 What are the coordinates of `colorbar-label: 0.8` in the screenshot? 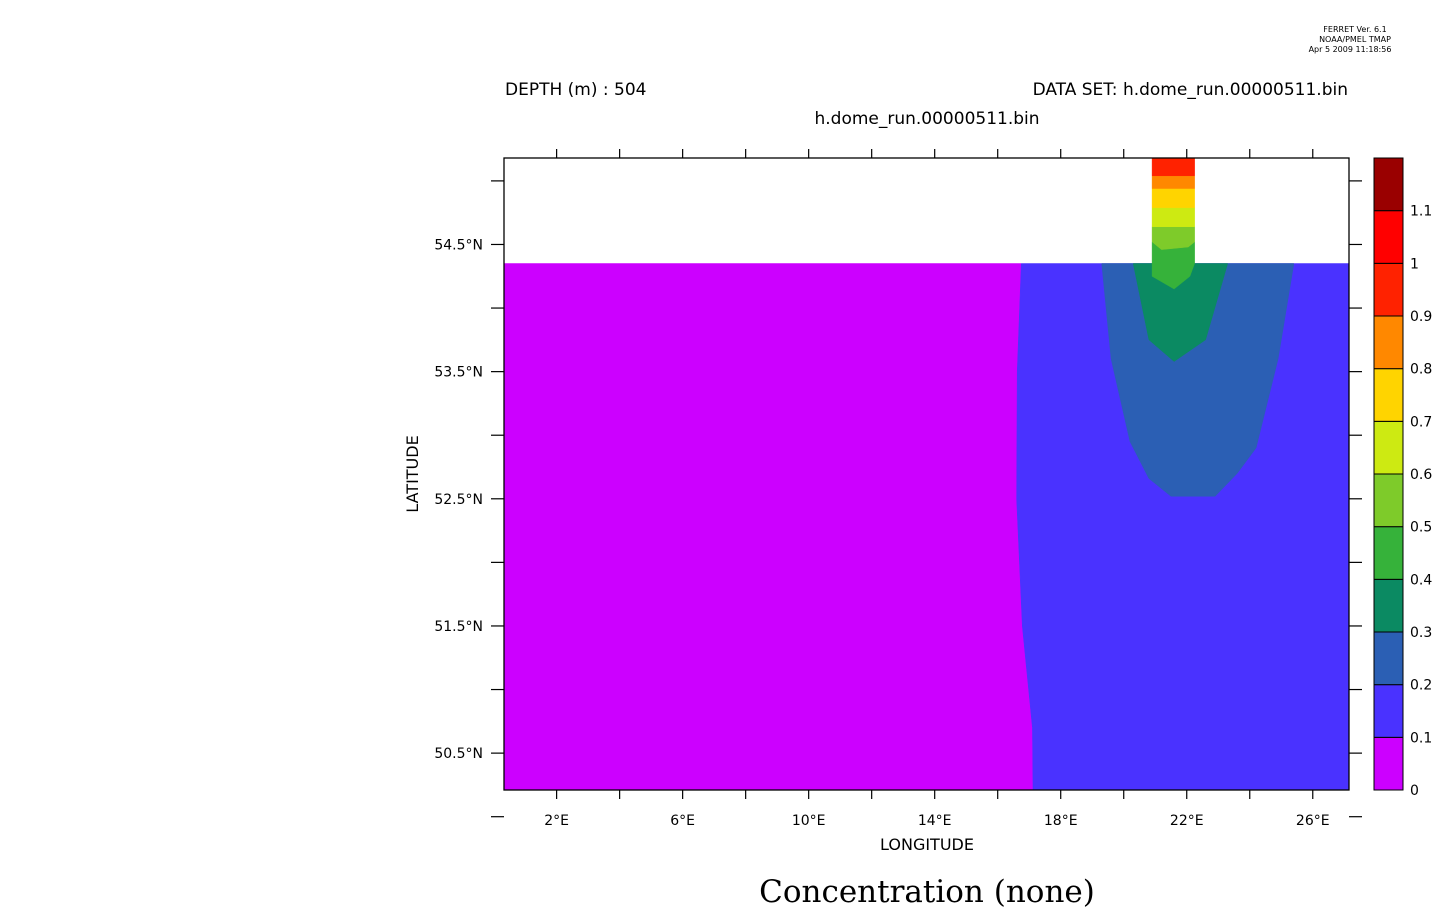 It's located at (1421, 370).